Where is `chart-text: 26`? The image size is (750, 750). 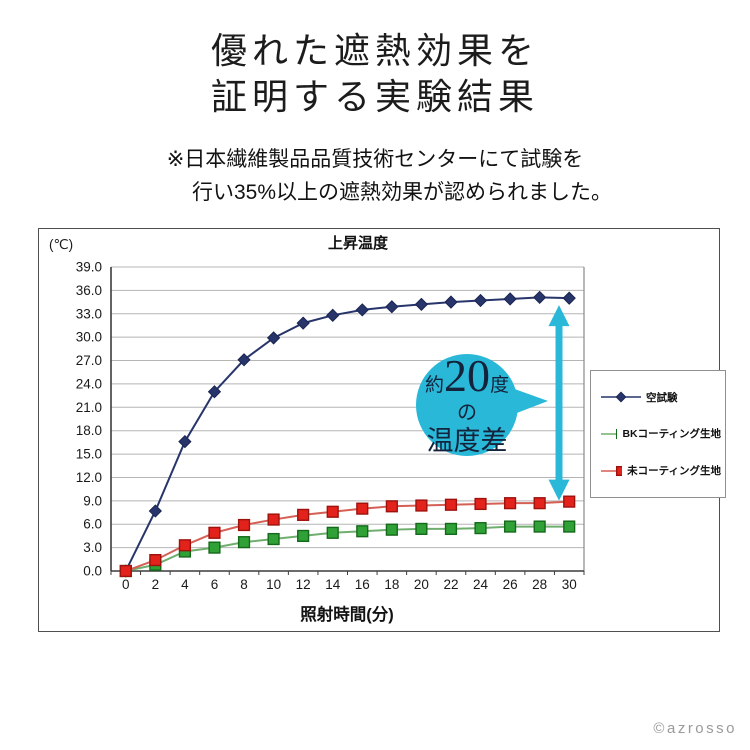 chart-text: 26 is located at coordinates (510, 584).